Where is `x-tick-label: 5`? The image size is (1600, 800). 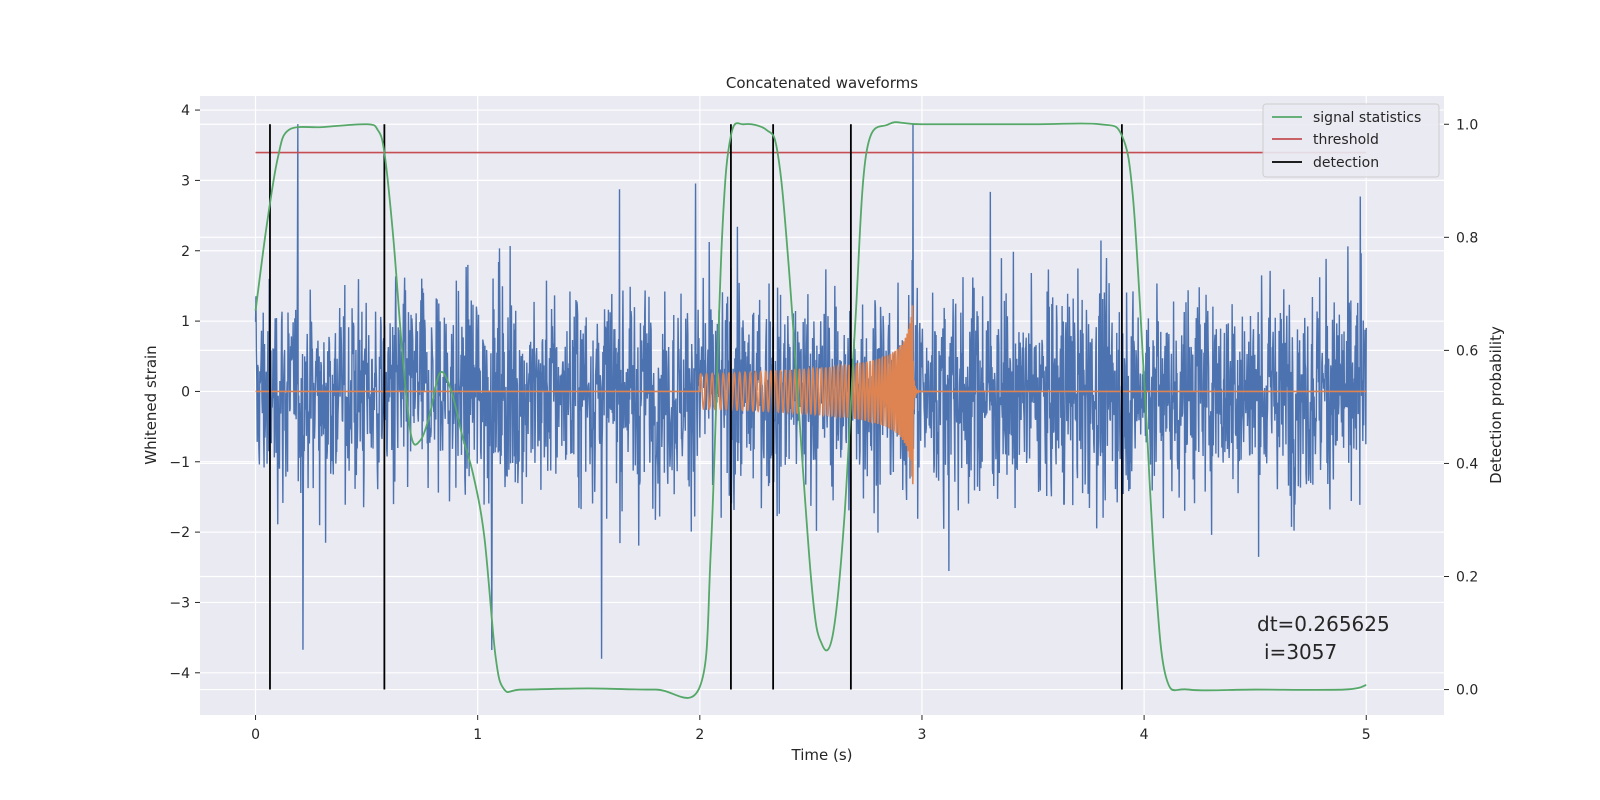
x-tick-label: 5 is located at coordinates (1366, 735).